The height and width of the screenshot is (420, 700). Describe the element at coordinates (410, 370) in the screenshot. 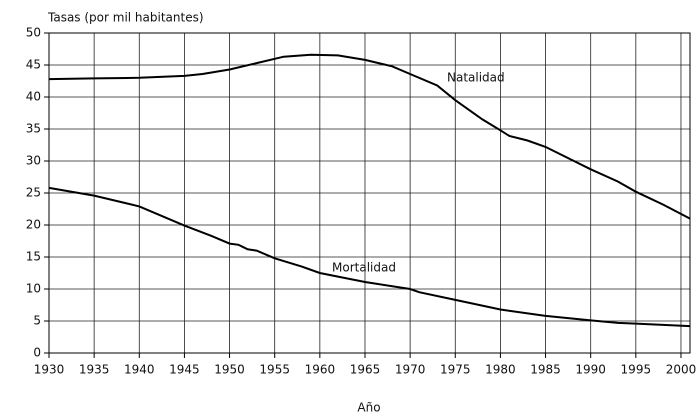

I see `x-tick-label: 1970` at that location.